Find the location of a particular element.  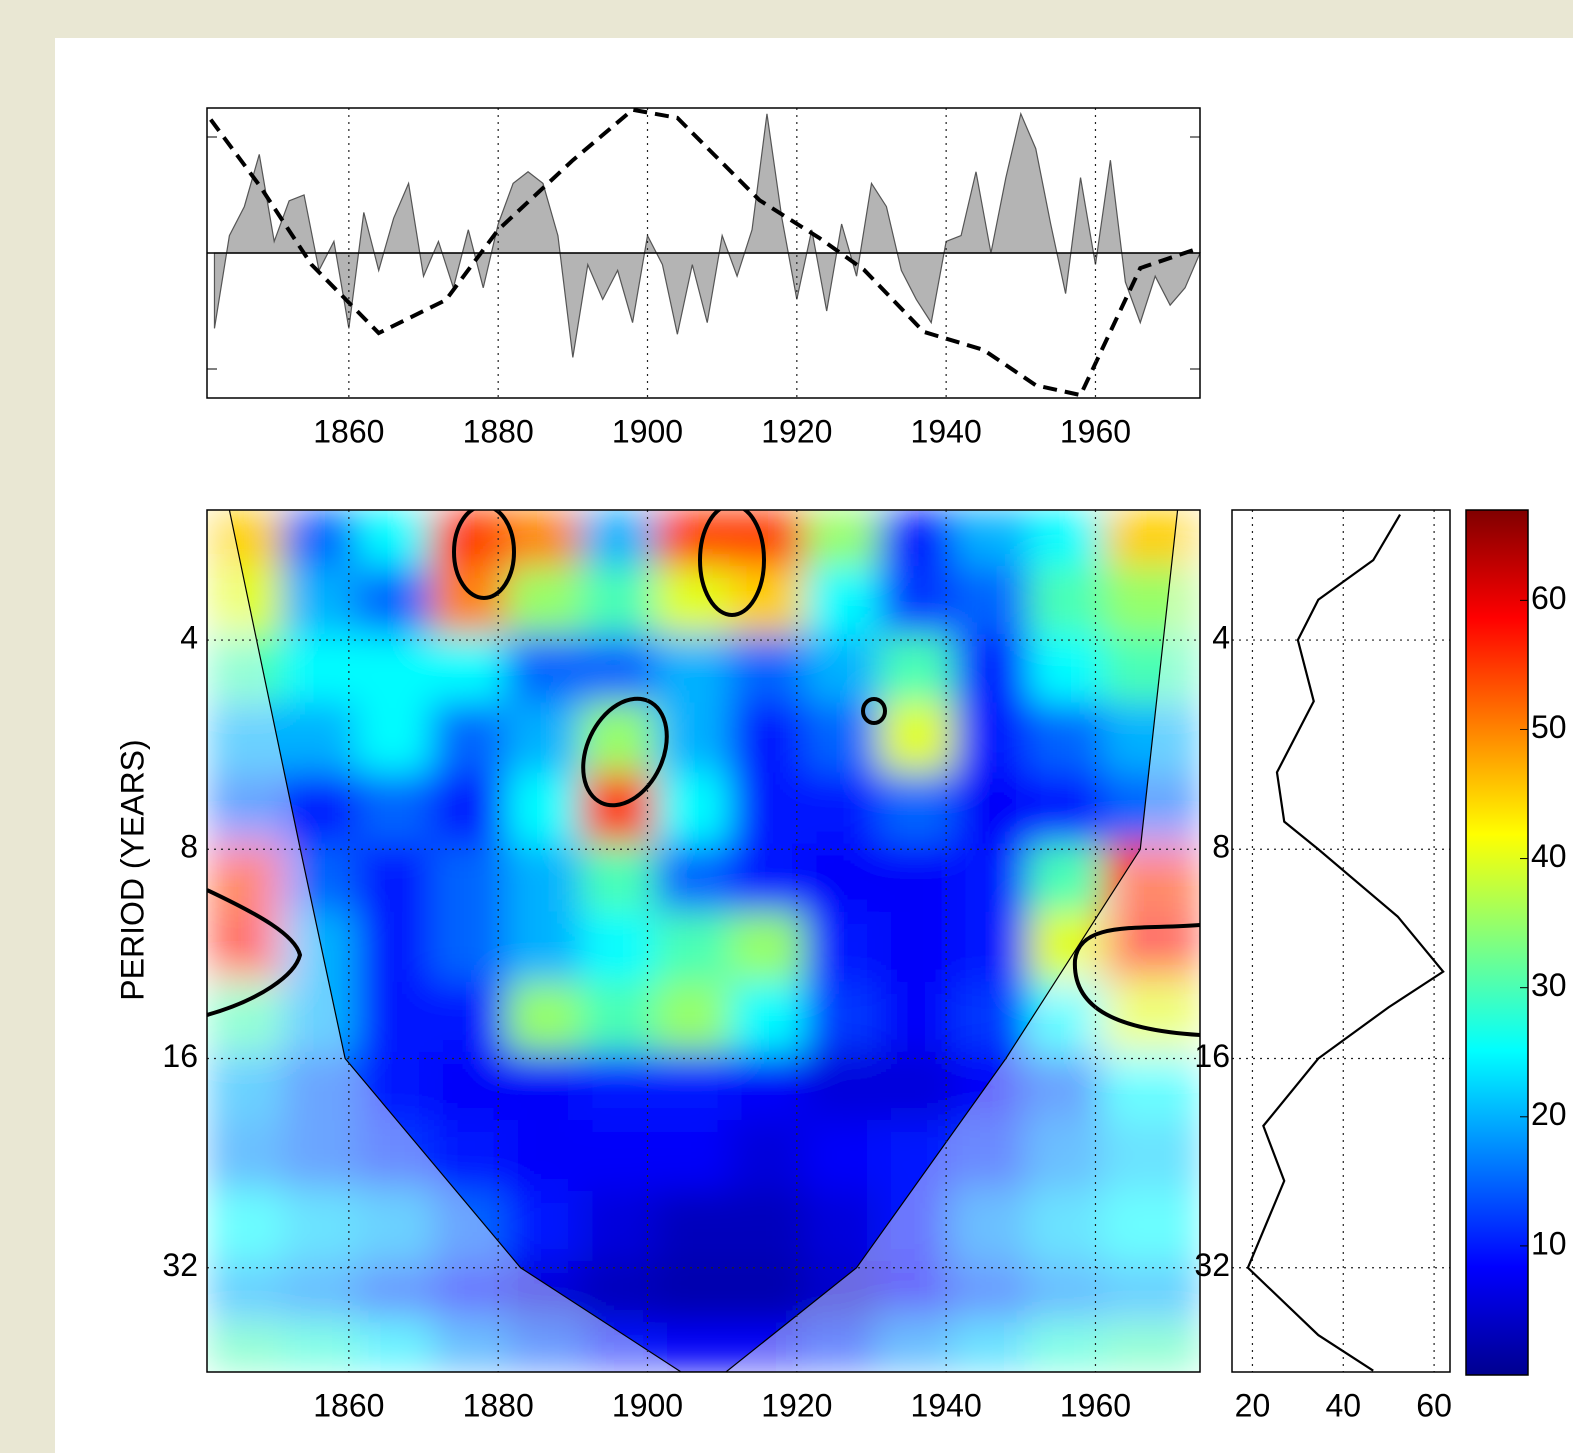

colorbar-tick-label: 60 is located at coordinates (1549, 598).